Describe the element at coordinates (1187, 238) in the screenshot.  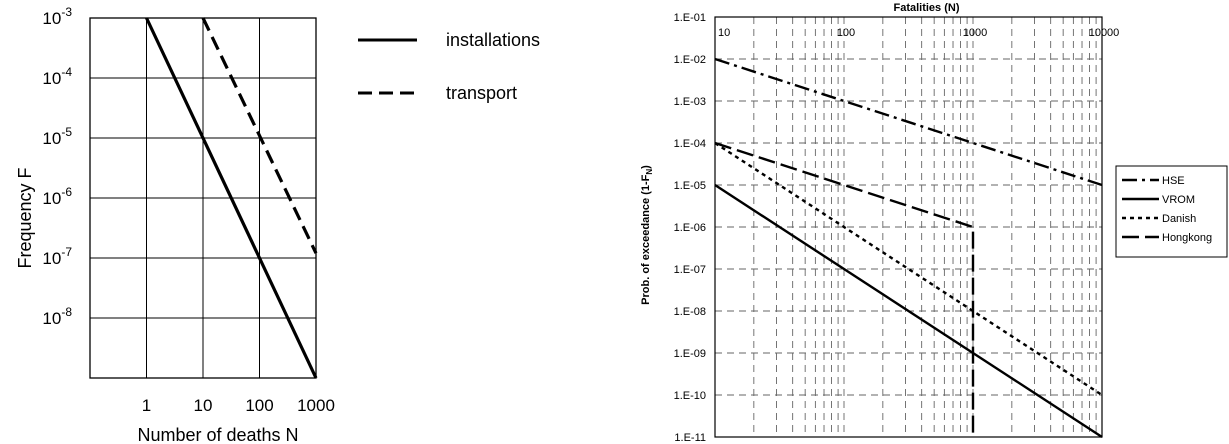
I see `right-legend-label-hongkong: Hongkong` at that location.